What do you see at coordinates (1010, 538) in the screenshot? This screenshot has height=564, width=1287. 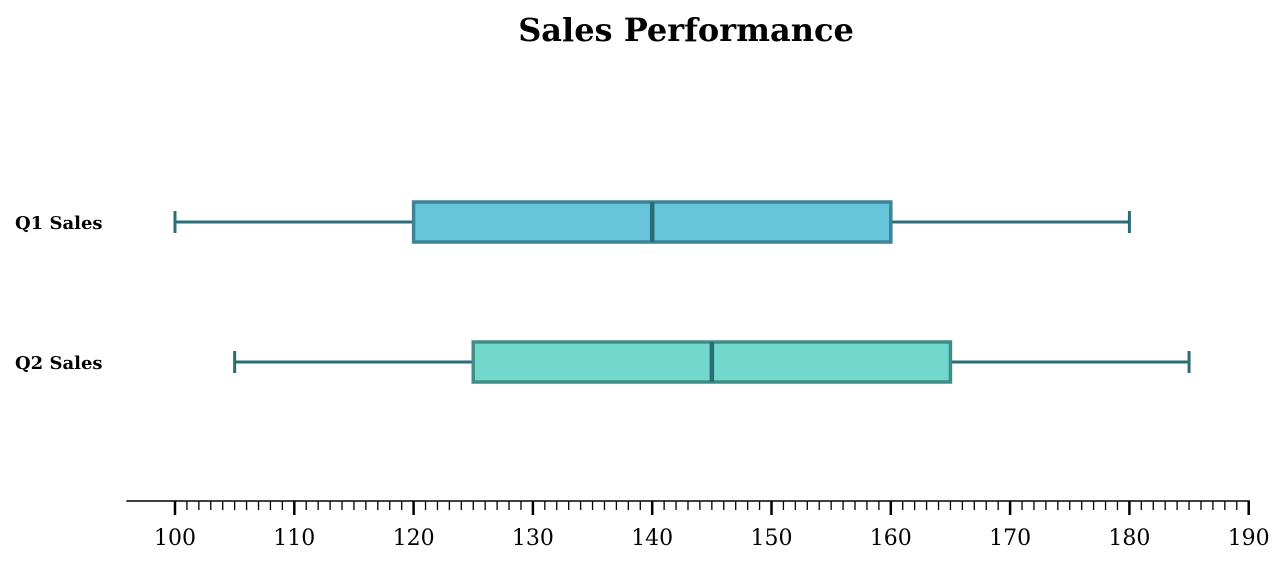 I see `x-tick-label: 170` at bounding box center [1010, 538].